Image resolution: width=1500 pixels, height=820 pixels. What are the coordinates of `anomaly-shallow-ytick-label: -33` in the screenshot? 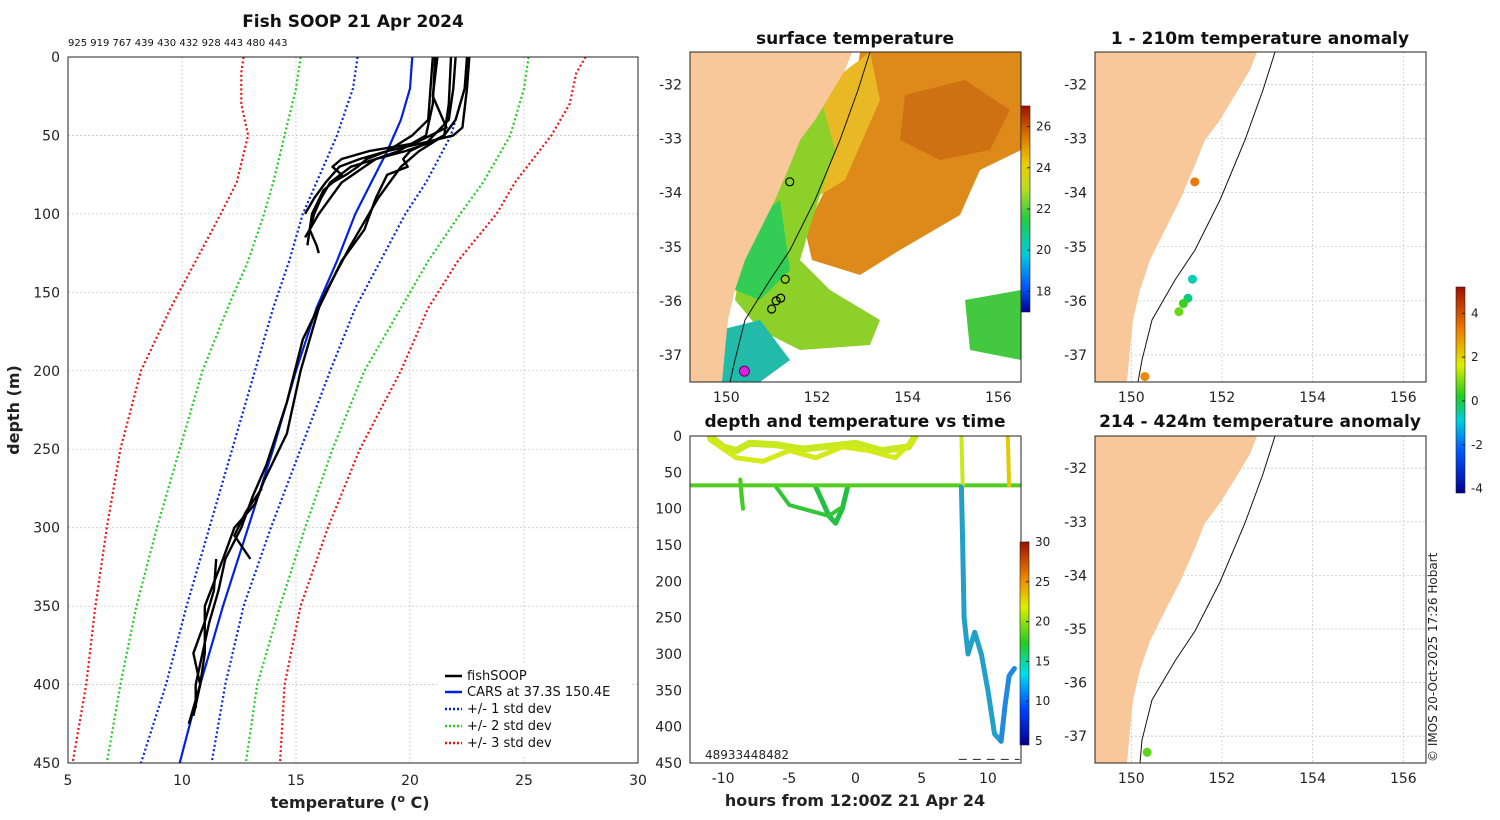 It's located at (1075, 140).